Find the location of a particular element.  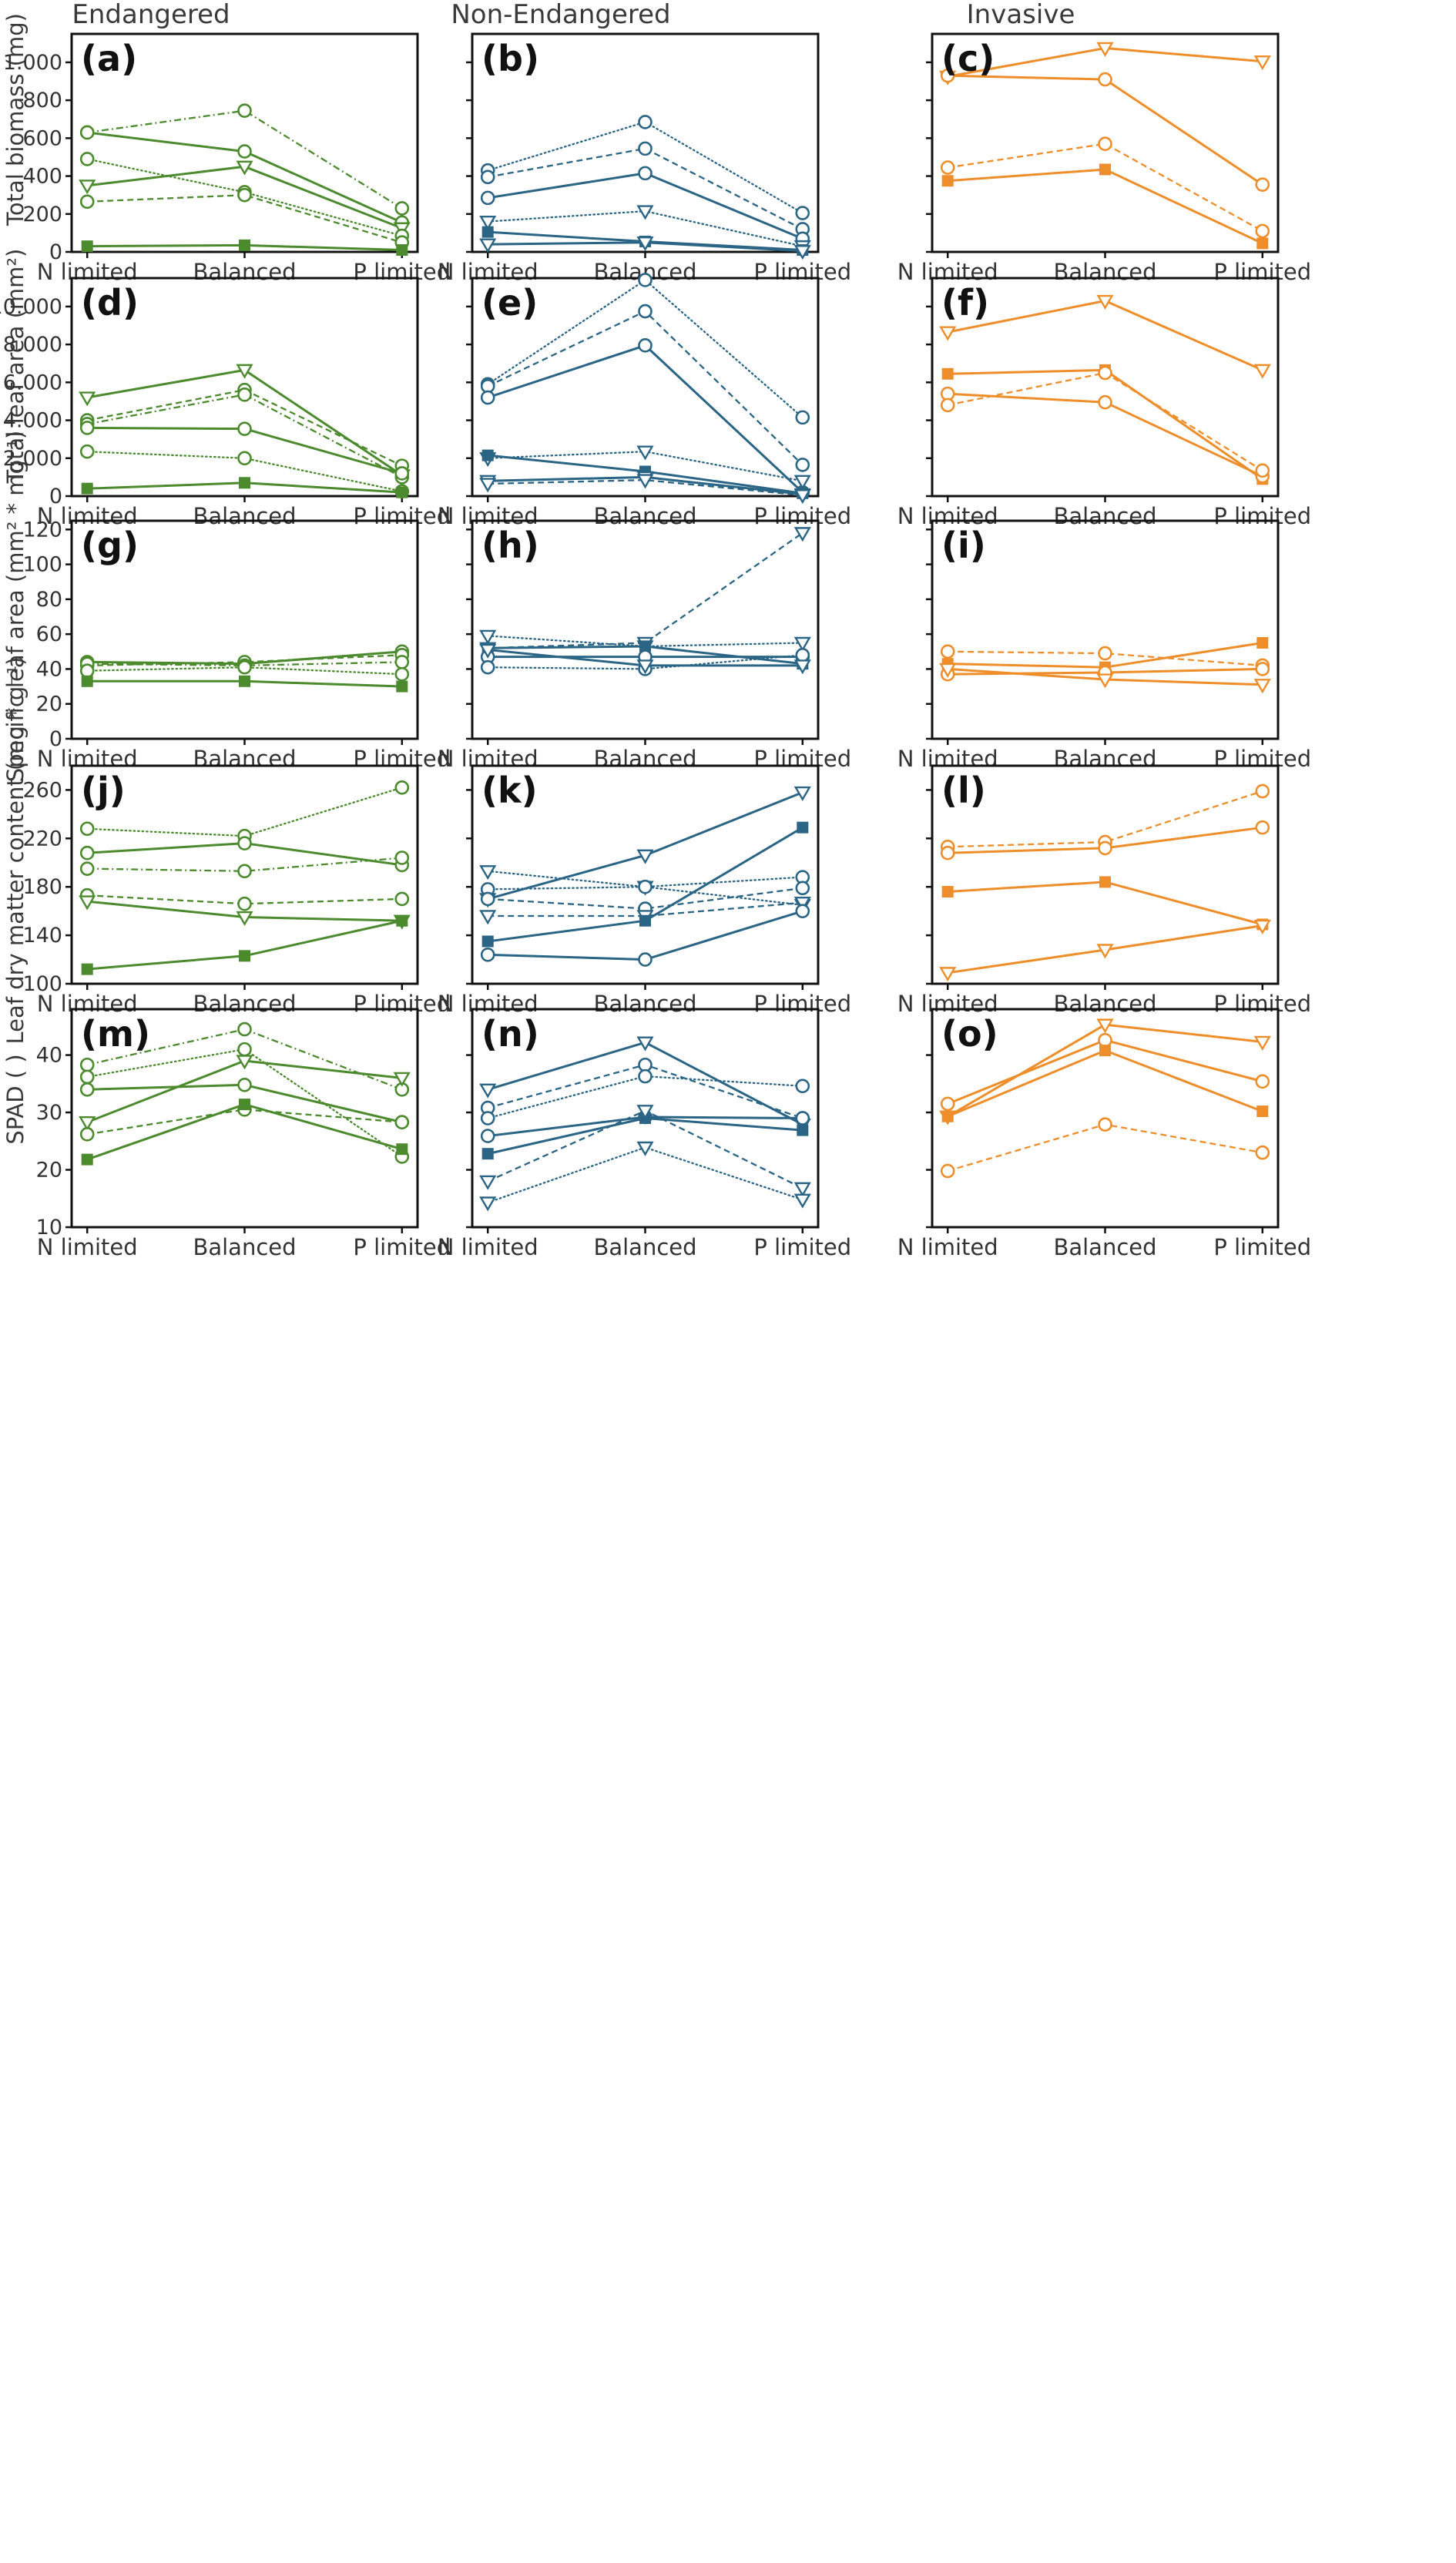

y-tick-label: 180 is located at coordinates (42, 887).